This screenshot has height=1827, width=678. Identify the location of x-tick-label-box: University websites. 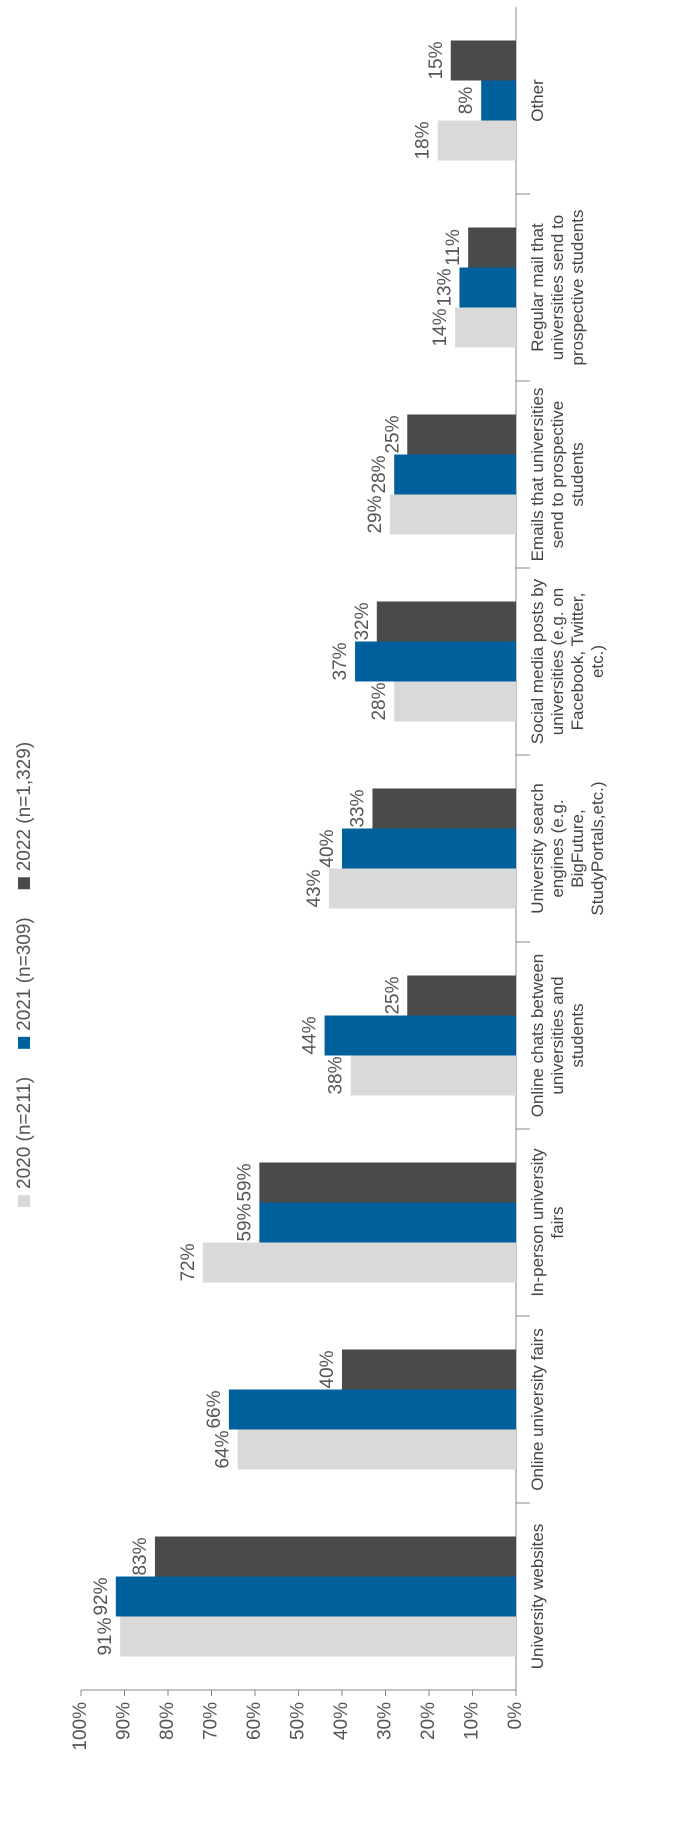
(537, 1596).